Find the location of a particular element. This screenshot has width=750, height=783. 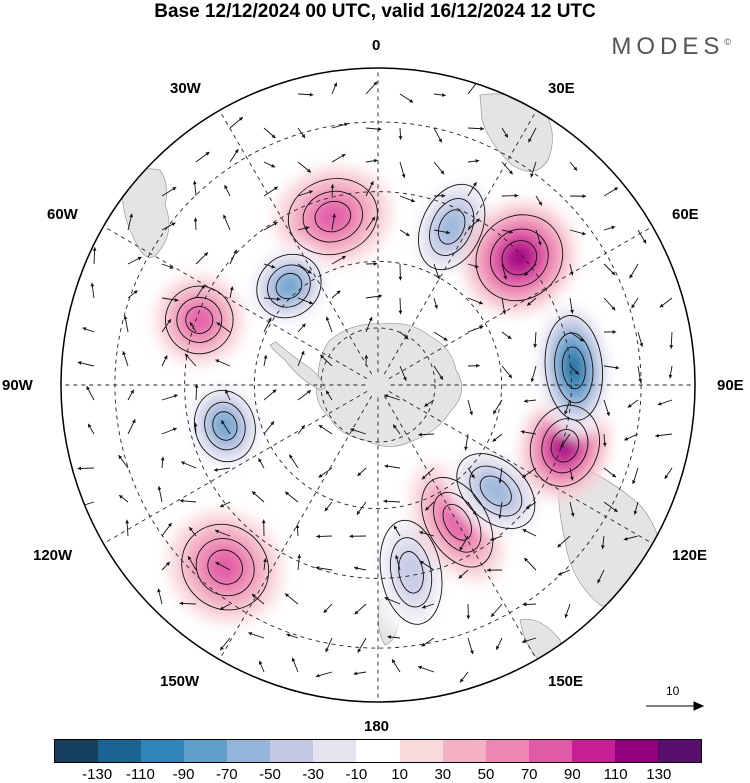

lon-label-0: 0 is located at coordinates (376, 45).